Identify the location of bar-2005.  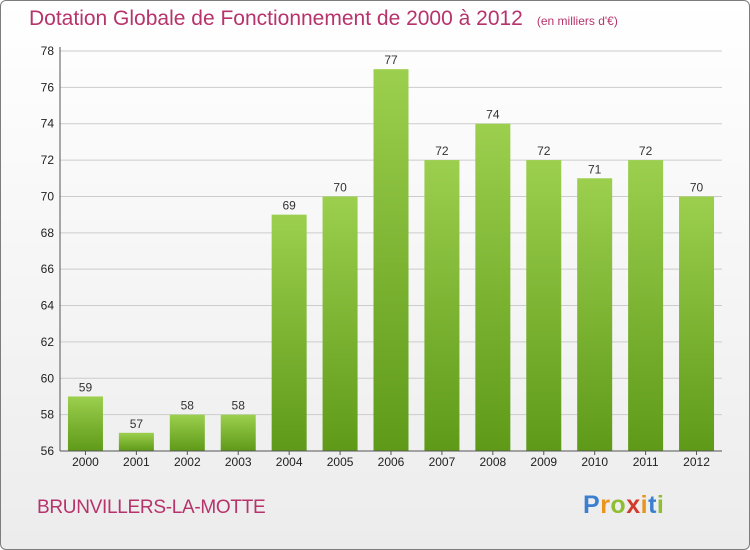
(340, 323).